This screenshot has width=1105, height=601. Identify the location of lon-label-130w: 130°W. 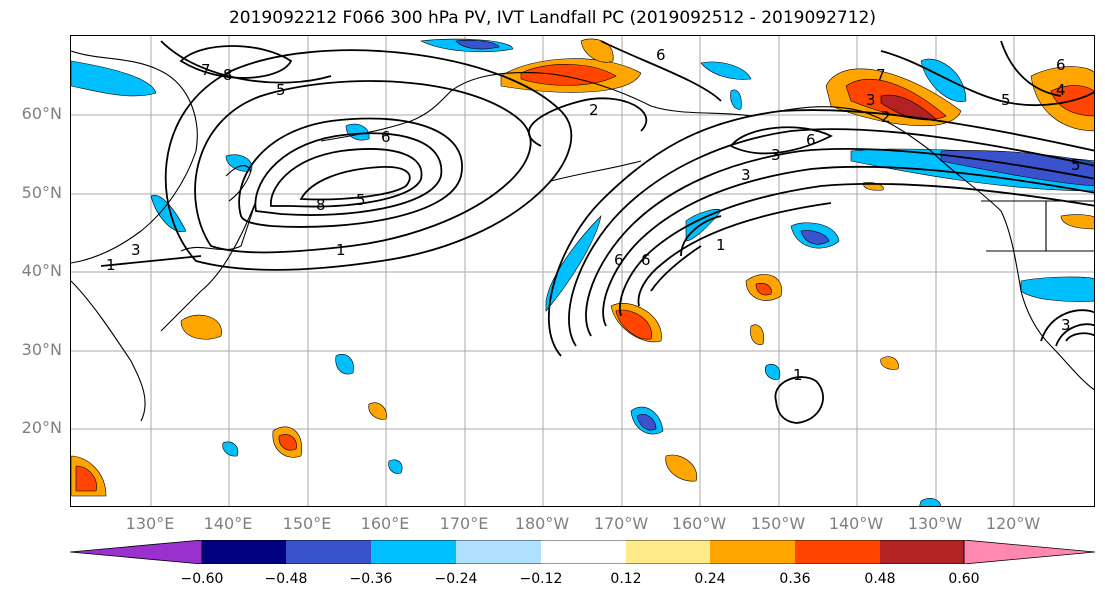
(935, 523).